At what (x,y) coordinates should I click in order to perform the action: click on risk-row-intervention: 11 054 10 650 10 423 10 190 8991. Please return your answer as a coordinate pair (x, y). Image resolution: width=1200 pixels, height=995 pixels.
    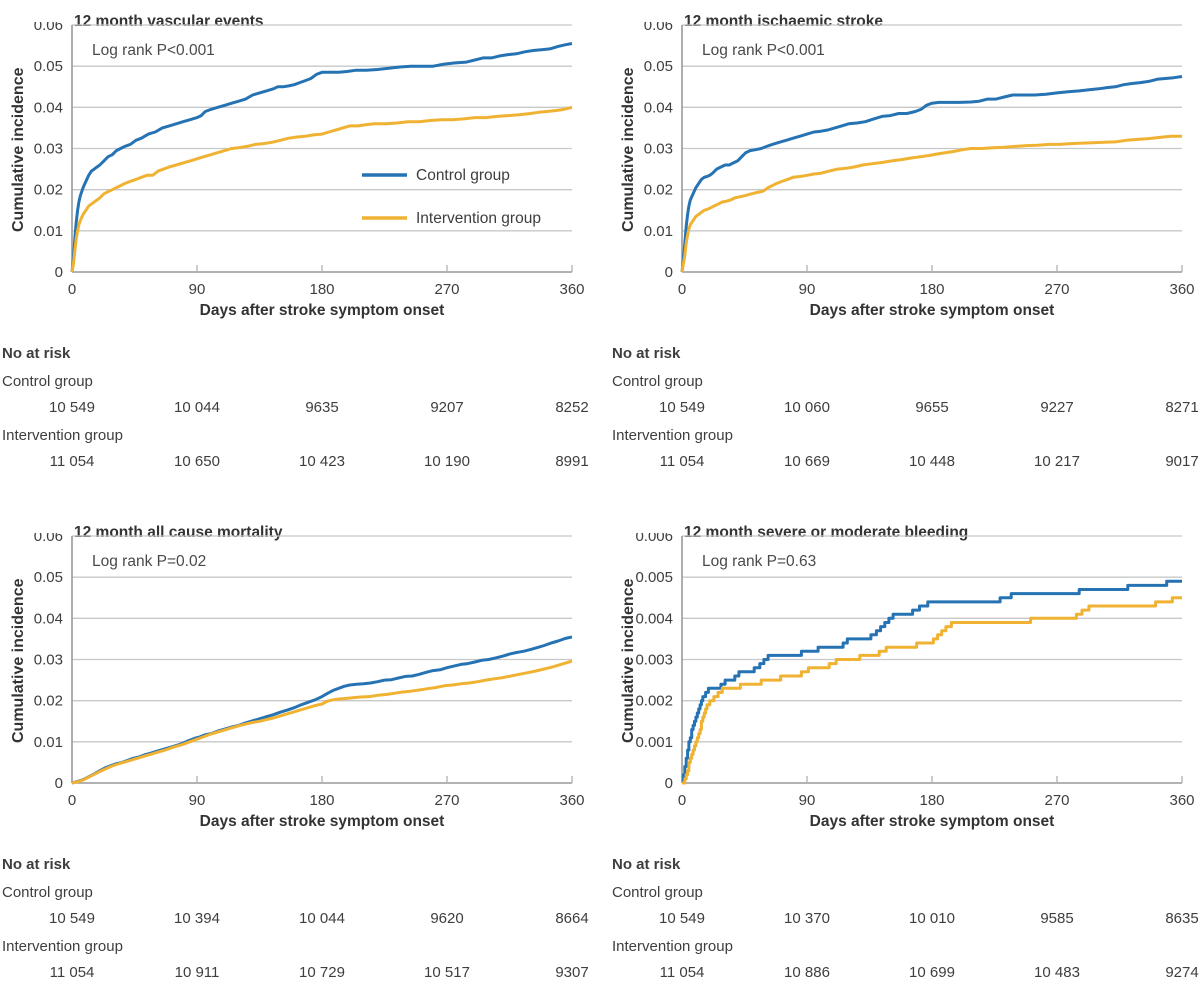
    Looking at the image, I should click on (319, 462).